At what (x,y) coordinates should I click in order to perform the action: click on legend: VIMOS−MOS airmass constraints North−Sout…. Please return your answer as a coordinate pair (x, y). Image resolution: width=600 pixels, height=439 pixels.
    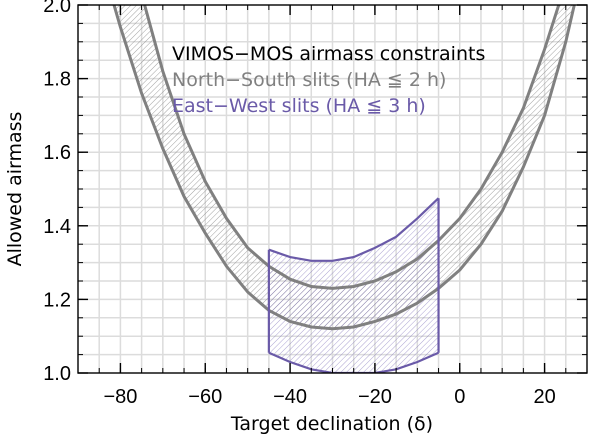
    Looking at the image, I should click on (328, 80).